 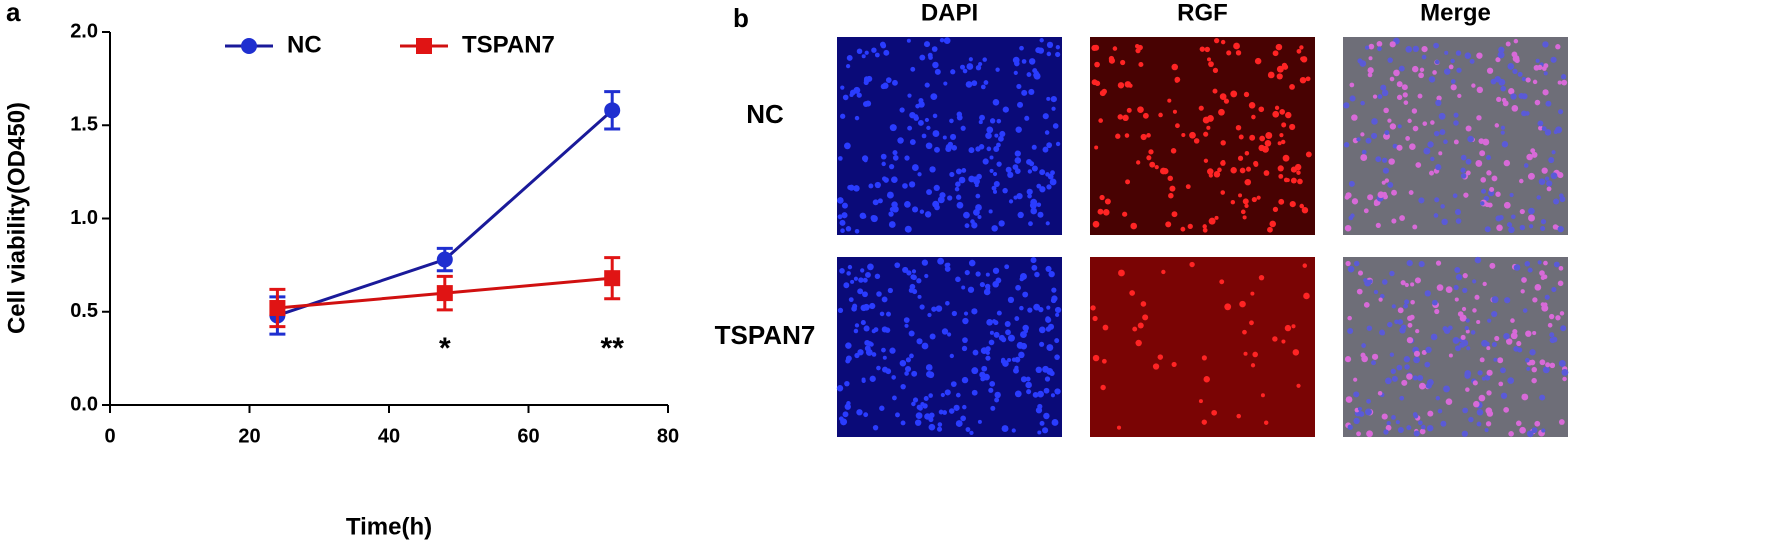 I want to click on panel-label: a, so click(x=13, y=13).